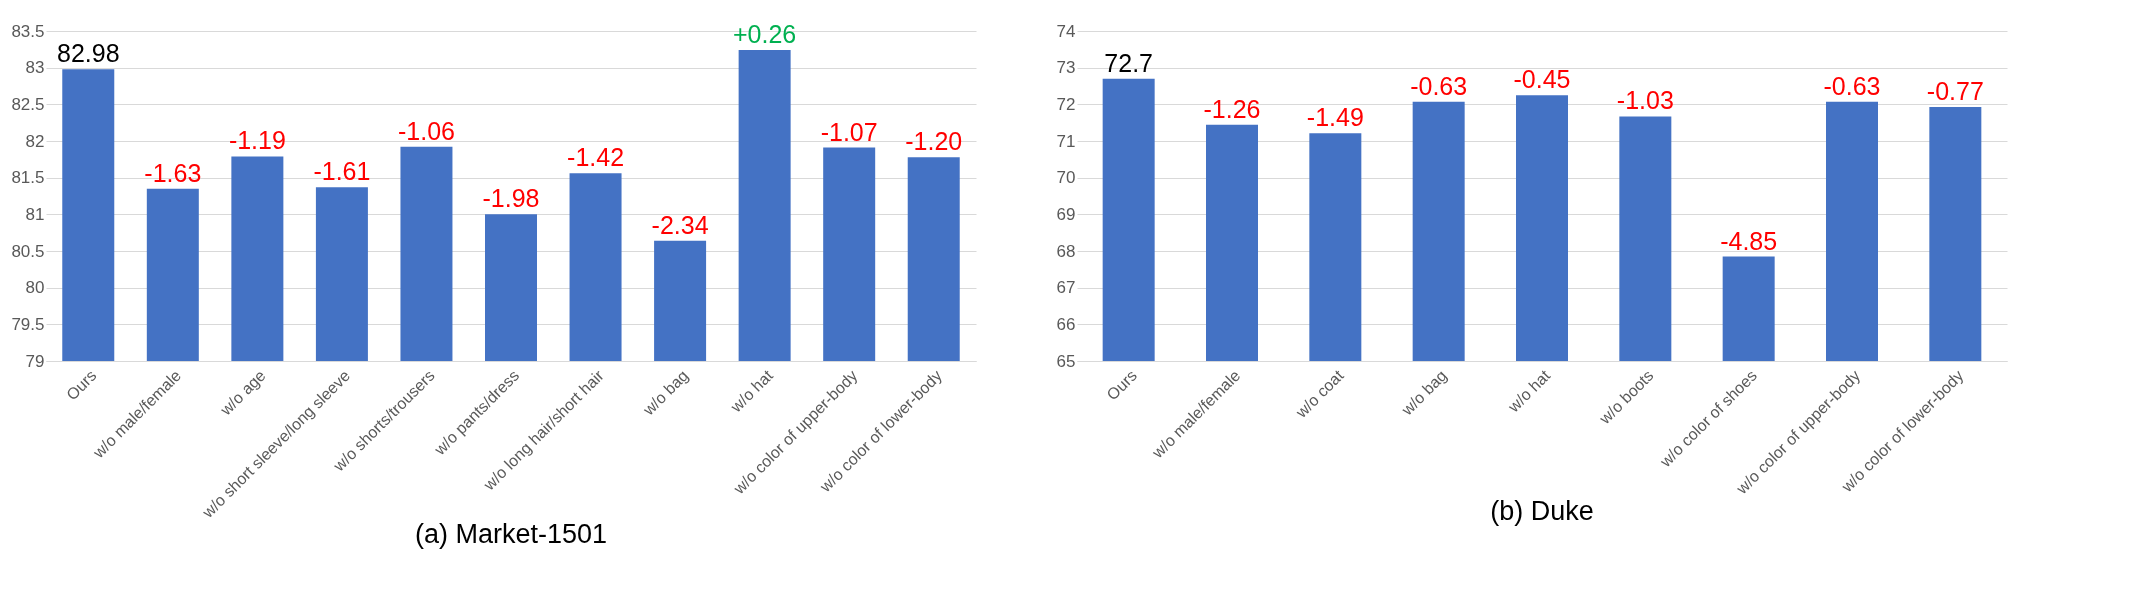  Describe the element at coordinates (1542, 79) in the screenshot. I see `annotation: -0.45` at that location.